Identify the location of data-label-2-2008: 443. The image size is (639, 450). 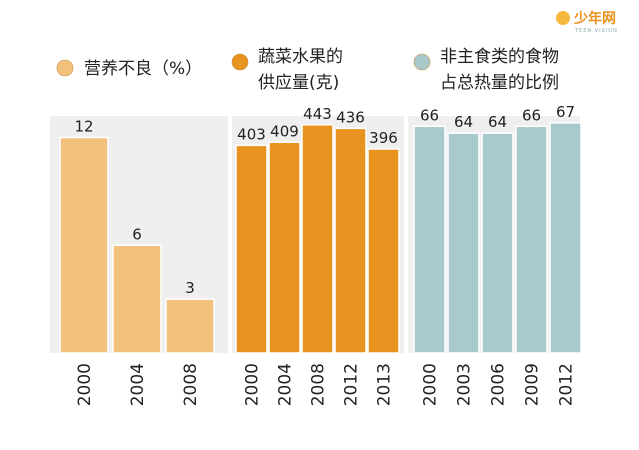
(317, 114).